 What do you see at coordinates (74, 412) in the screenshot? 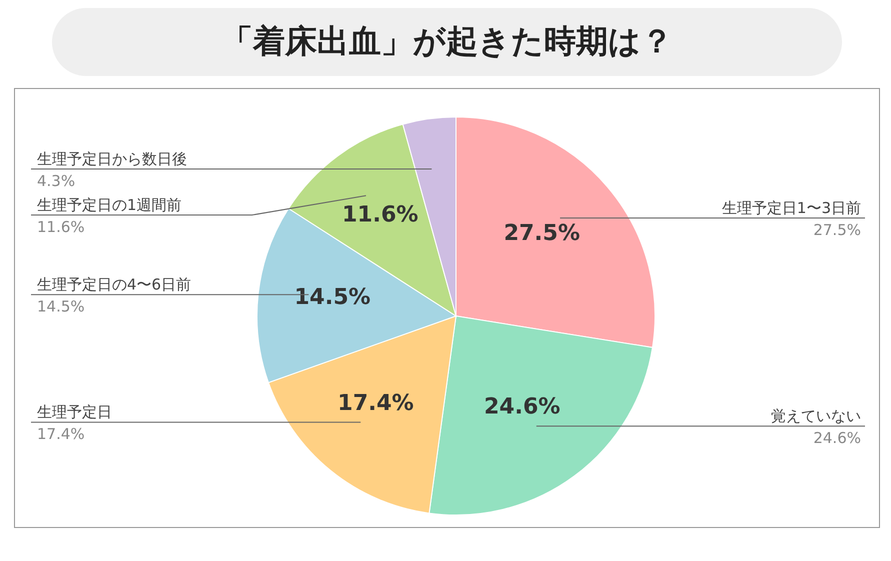
I see `slice-label: 生理予定日` at bounding box center [74, 412].